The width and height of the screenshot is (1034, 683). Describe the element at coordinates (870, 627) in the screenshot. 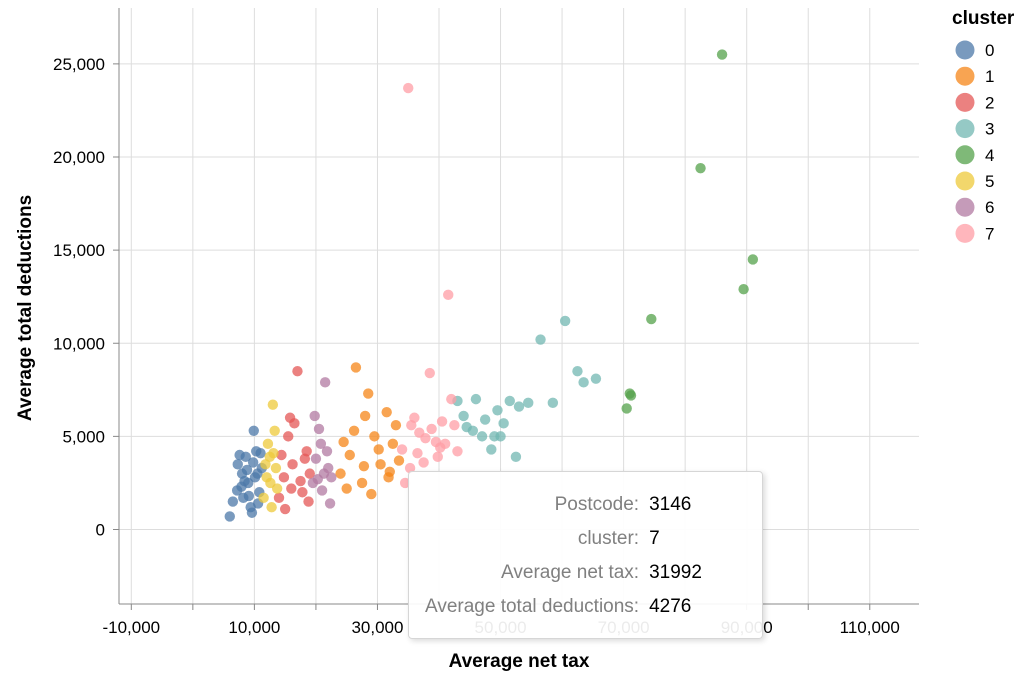

I see `x-tick-label: 110,000` at that location.